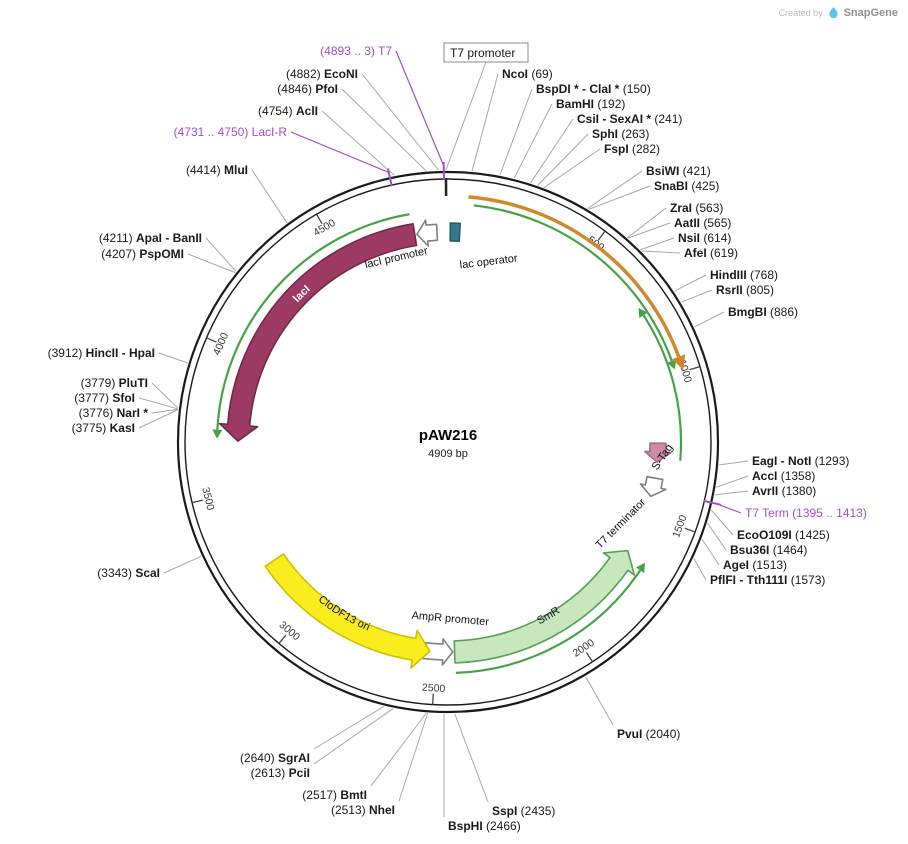 The height and width of the screenshot is (844, 908). What do you see at coordinates (288, 111) in the screenshot?
I see `site-label-4754-acli: (4754) AclI` at bounding box center [288, 111].